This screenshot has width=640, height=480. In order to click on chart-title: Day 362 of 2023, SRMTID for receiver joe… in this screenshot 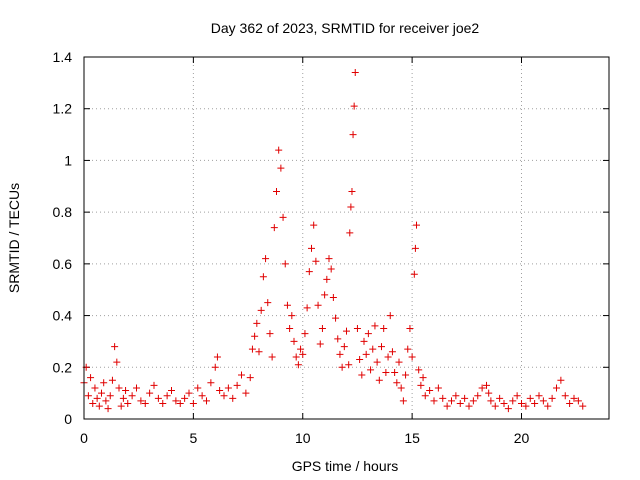, I will do `click(345, 28)`.